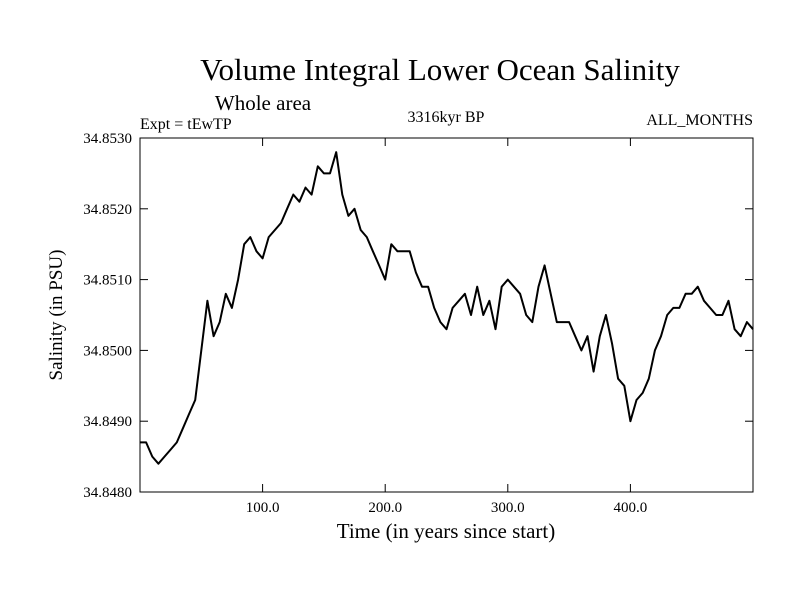 The height and width of the screenshot is (600, 800). What do you see at coordinates (385, 508) in the screenshot?
I see `x-tick-label: 200.0` at bounding box center [385, 508].